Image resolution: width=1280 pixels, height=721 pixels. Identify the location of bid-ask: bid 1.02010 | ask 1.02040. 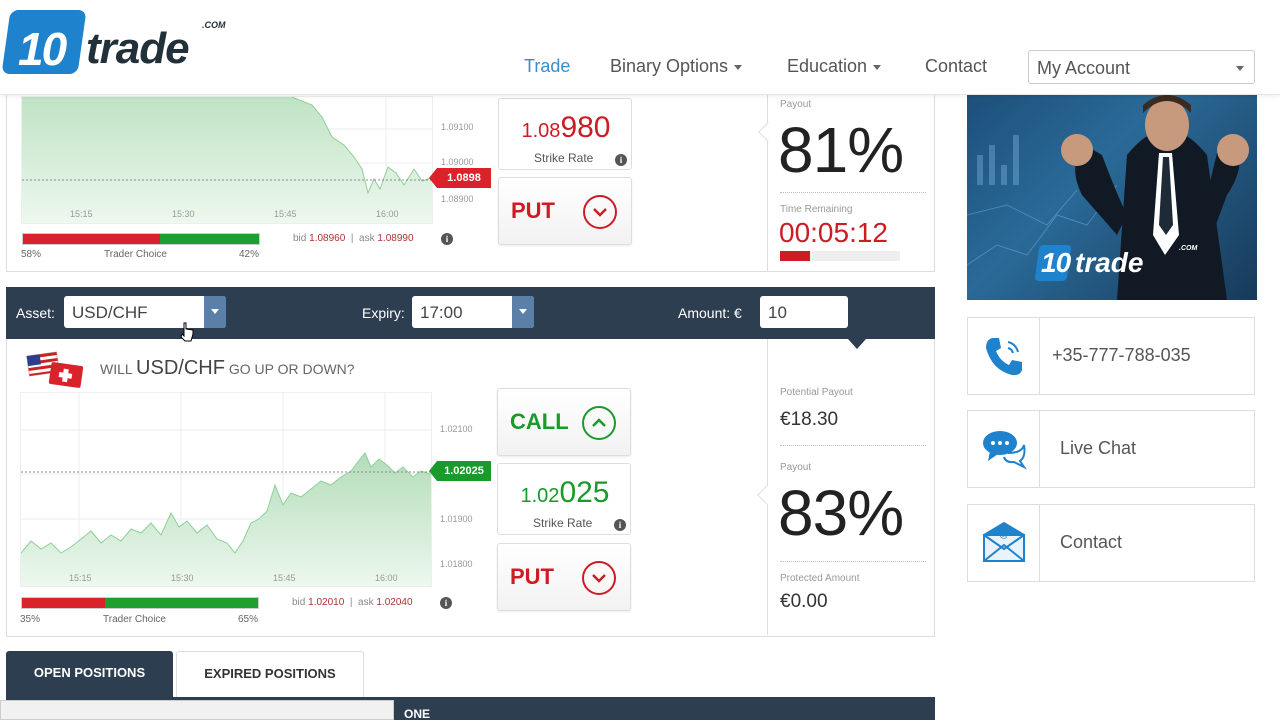
(352, 602).